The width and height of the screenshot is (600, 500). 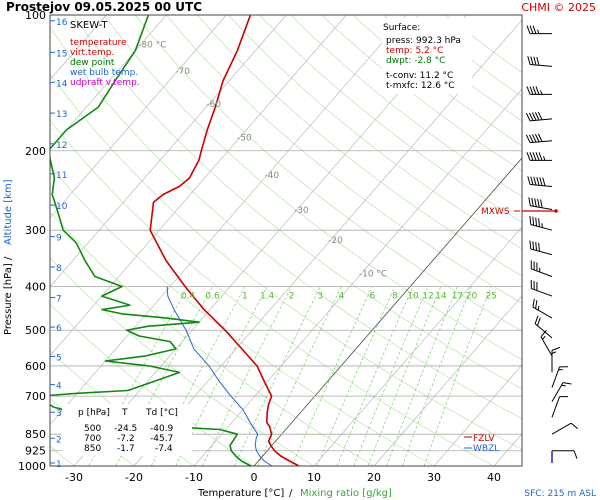 What do you see at coordinates (457, 297) in the screenshot?
I see `mixing-ratio-label: 17` at bounding box center [457, 297].